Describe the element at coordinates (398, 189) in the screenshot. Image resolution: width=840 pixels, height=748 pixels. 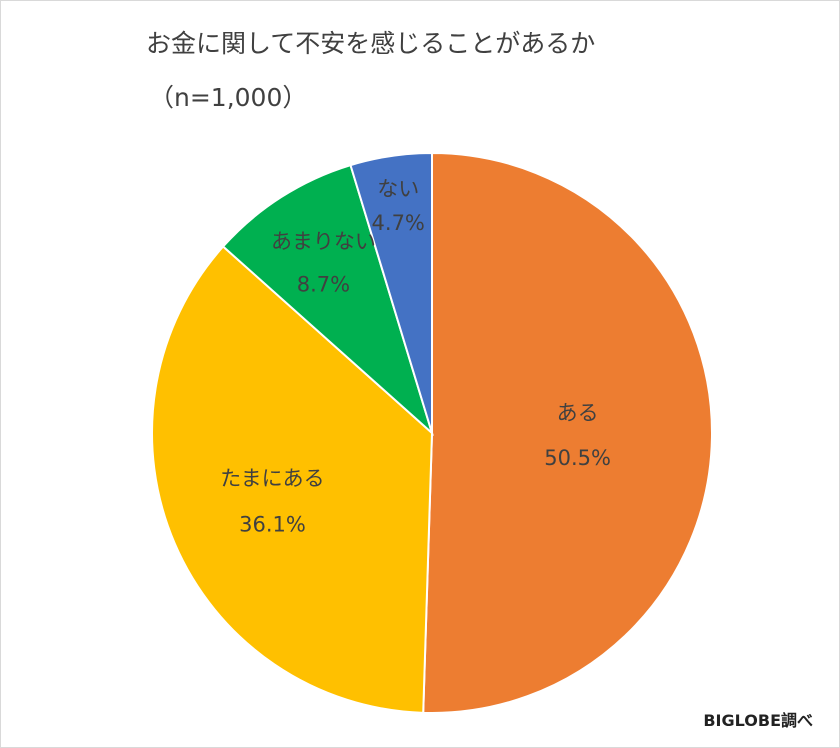
I see `slice-category-label: ない` at that location.